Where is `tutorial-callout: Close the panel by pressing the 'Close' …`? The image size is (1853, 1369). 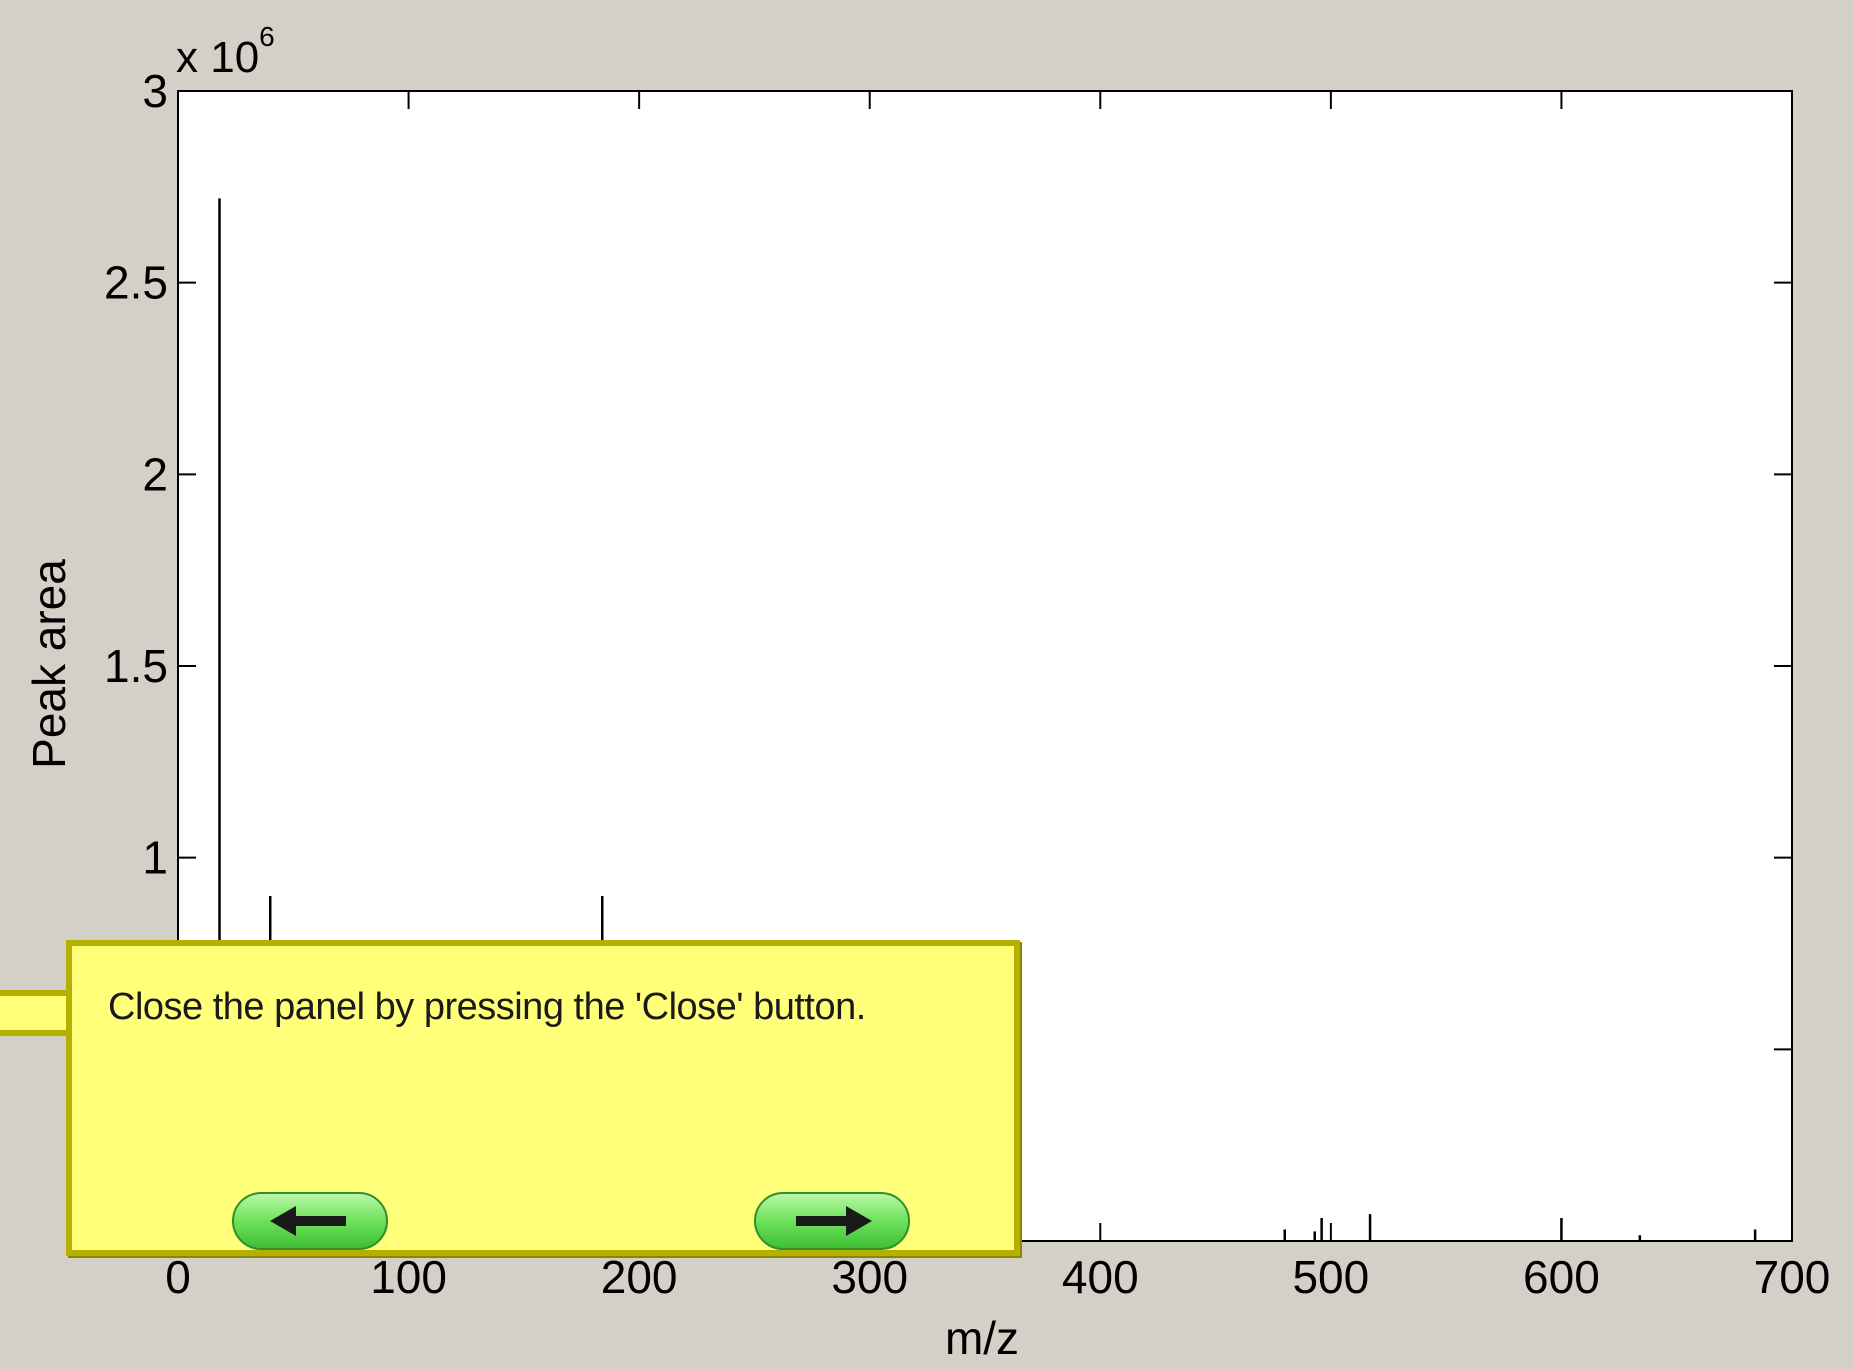 tutorial-callout: Close the panel by pressing the 'Close' … is located at coordinates (543, 1098).